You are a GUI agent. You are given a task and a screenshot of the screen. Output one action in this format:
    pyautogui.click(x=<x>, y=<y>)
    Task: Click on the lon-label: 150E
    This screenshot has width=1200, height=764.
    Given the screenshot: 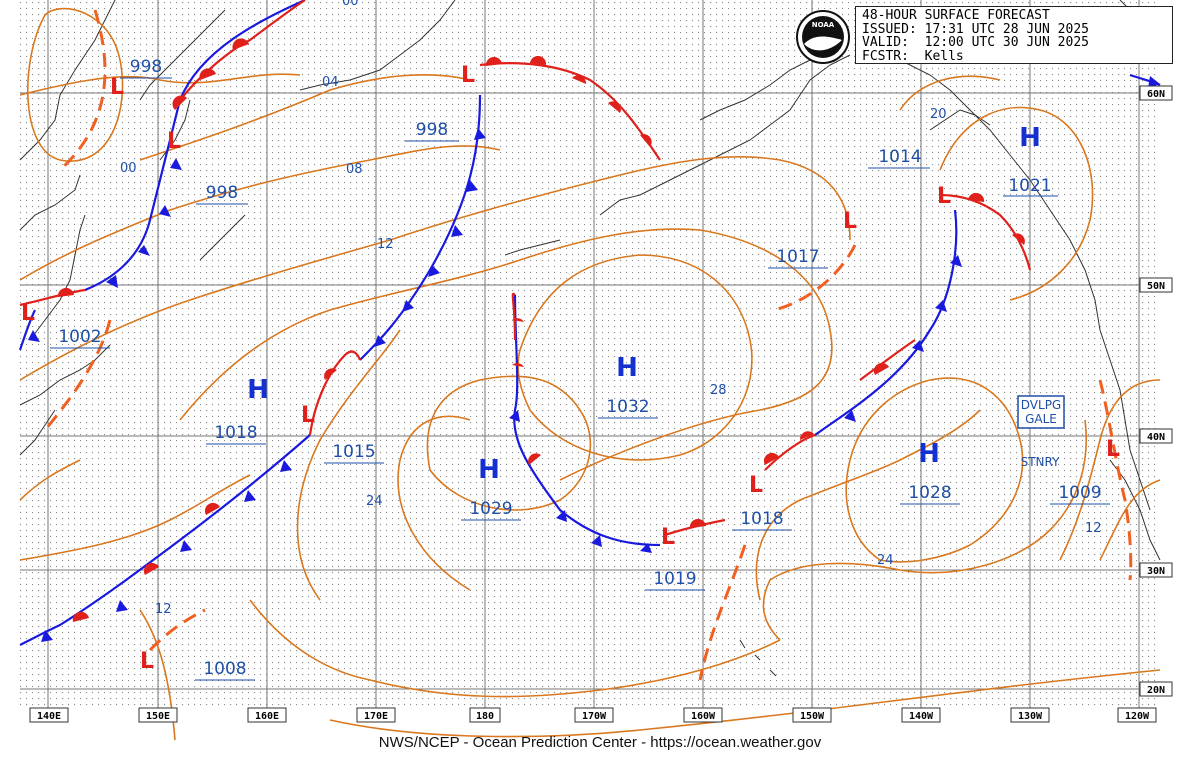 What is the action you would take?
    pyautogui.click(x=158, y=715)
    